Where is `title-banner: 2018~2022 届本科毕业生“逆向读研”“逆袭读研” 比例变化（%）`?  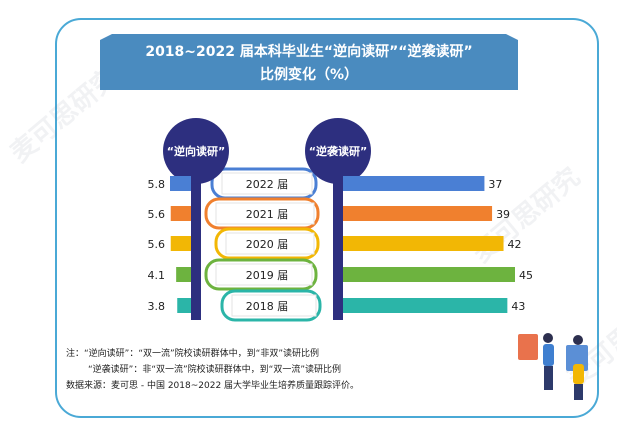 title-banner: 2018~2022 届本科毕业生“逆向读研”“逆袭读研” 比例变化（%） is located at coordinates (309, 62).